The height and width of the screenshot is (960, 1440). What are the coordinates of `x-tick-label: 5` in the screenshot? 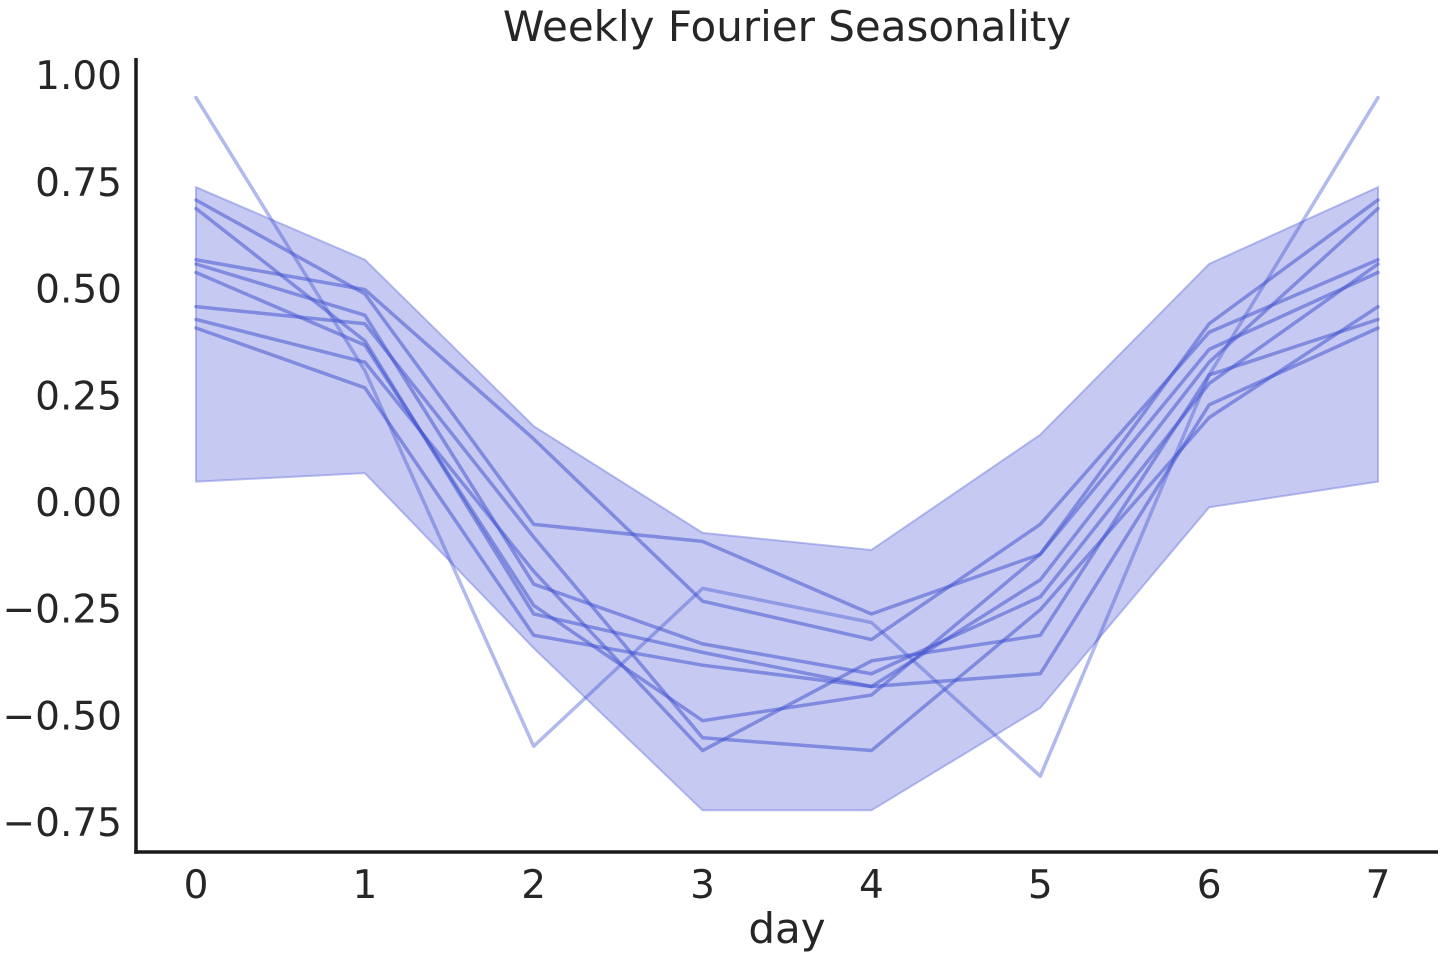 It's located at (1040, 885).